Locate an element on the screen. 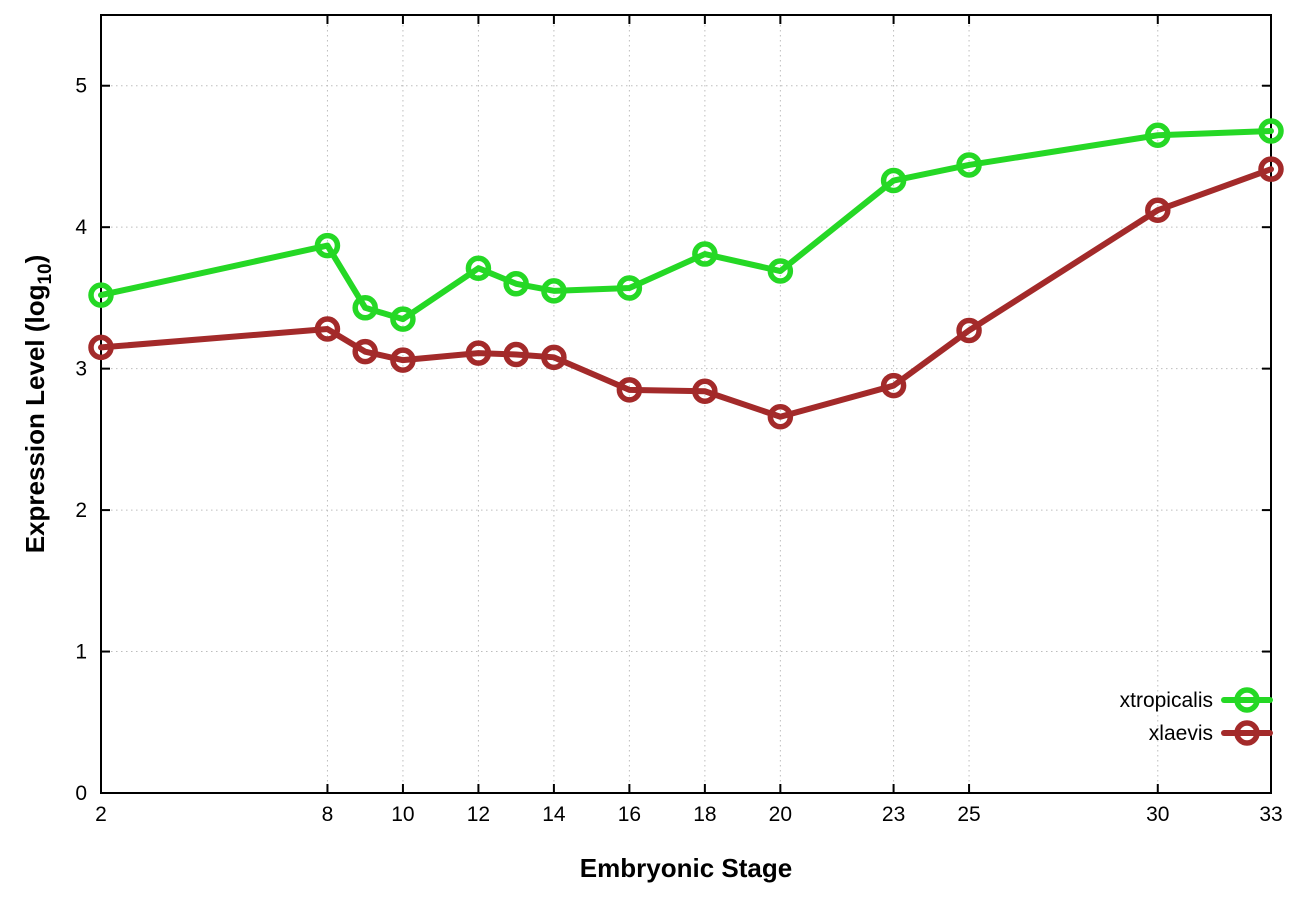  x-tick-label: 30 is located at coordinates (1157, 814).